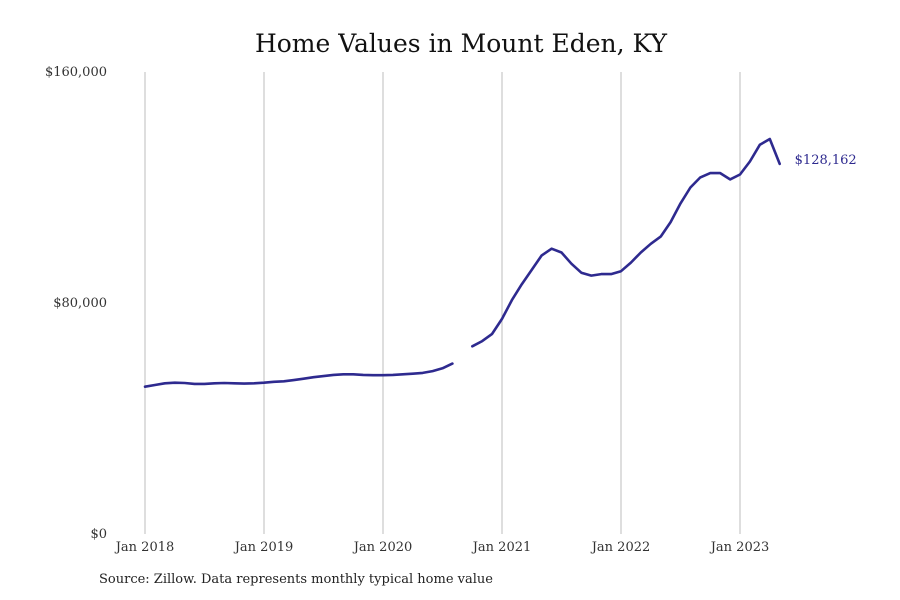  Describe the element at coordinates (98, 534) in the screenshot. I see `y-tick-label: $0` at that location.